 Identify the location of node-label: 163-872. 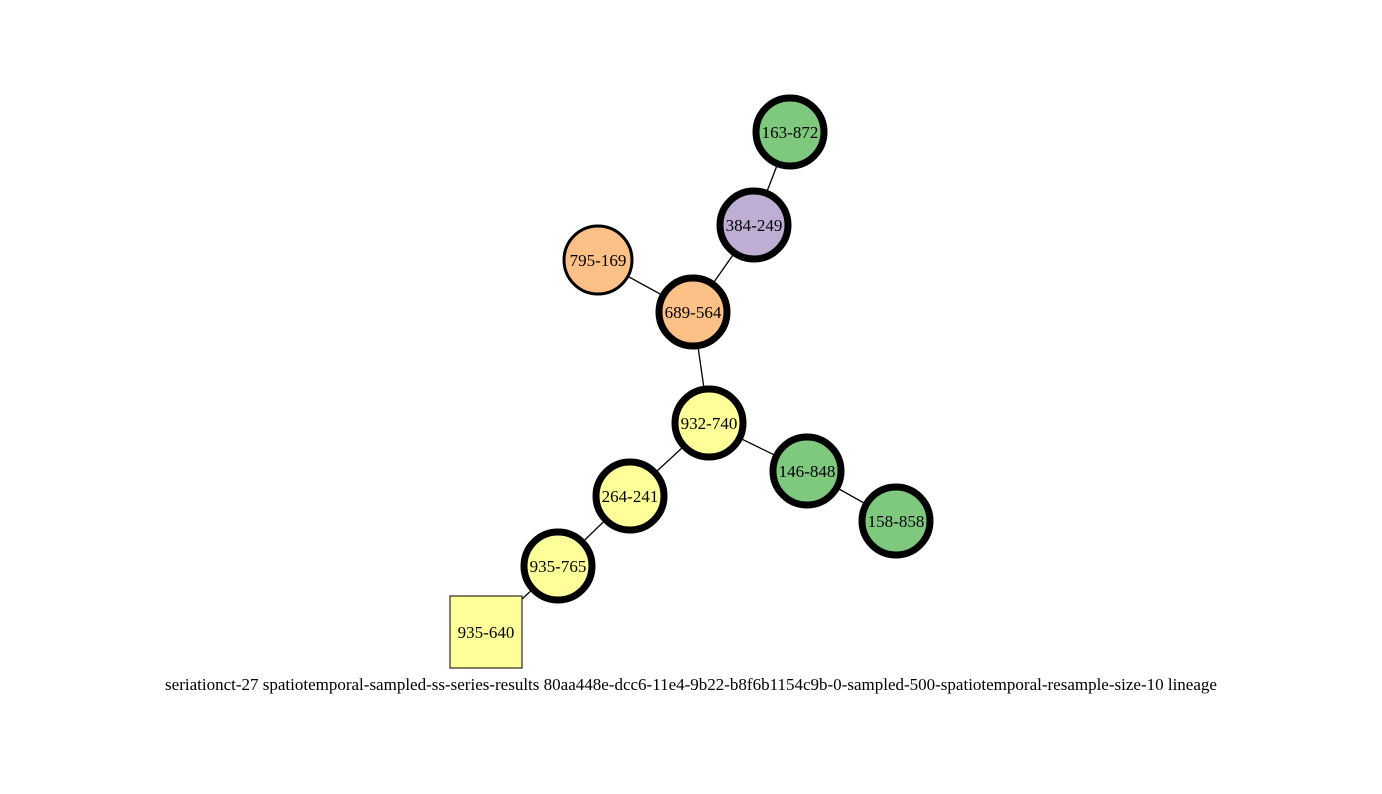
(790, 132).